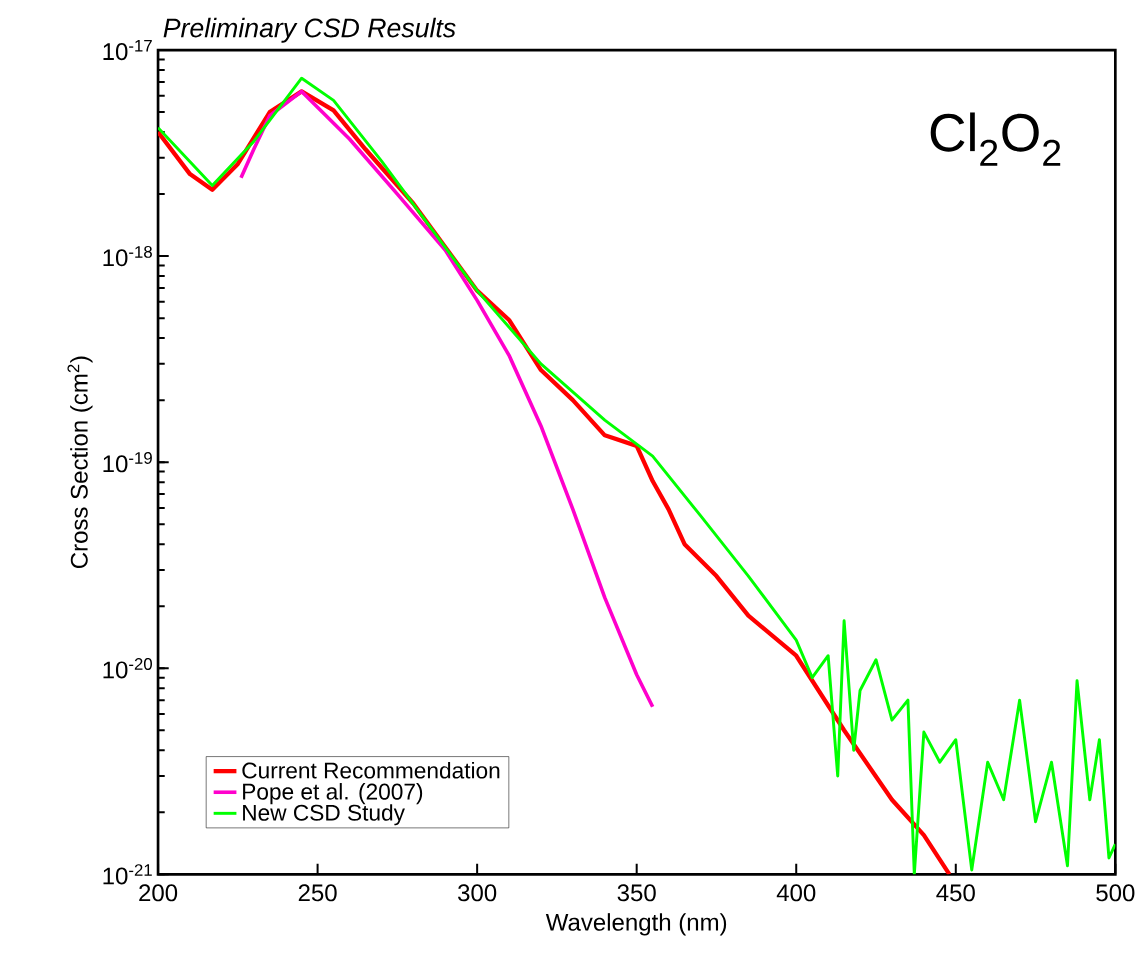 The height and width of the screenshot is (978, 1143). What do you see at coordinates (309, 30) in the screenshot?
I see `chart-title: Preliminary CSD Results` at bounding box center [309, 30].